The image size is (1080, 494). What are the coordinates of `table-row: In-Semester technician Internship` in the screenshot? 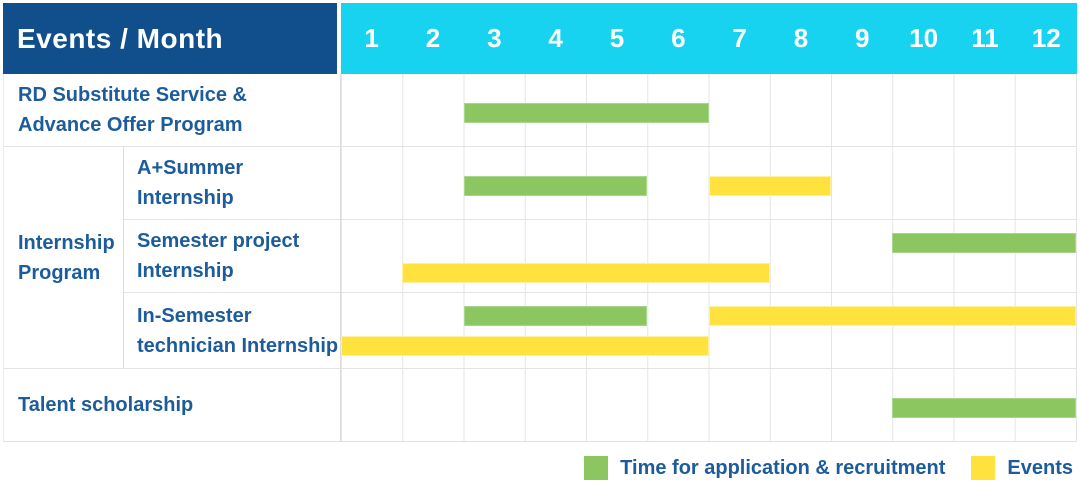 It's located at (232, 330).